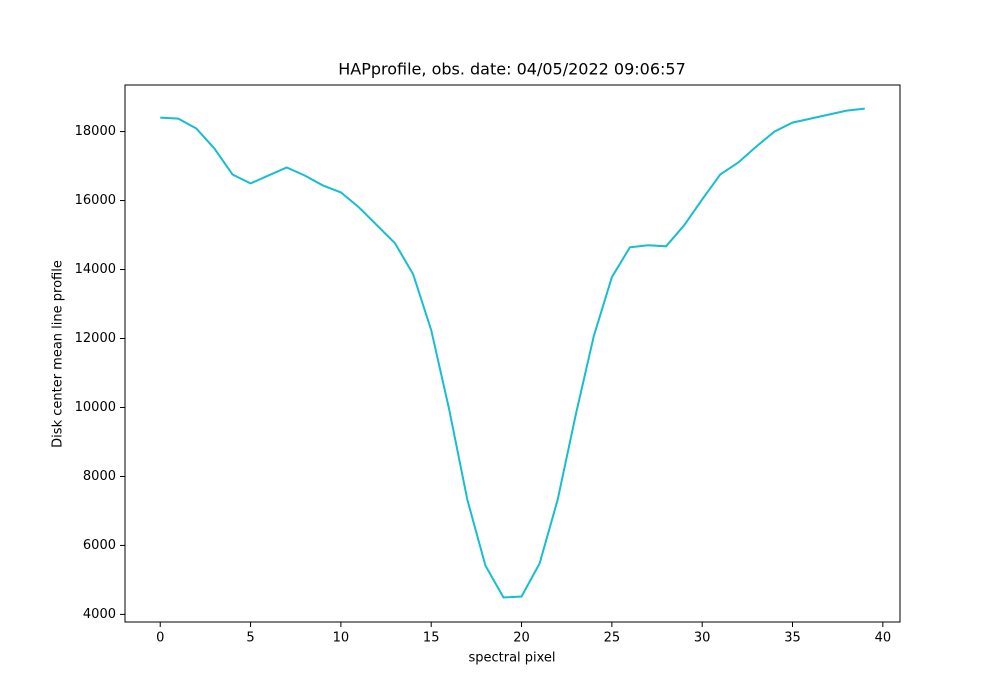  Describe the element at coordinates (250, 638) in the screenshot. I see `x-tick-label: 5` at that location.